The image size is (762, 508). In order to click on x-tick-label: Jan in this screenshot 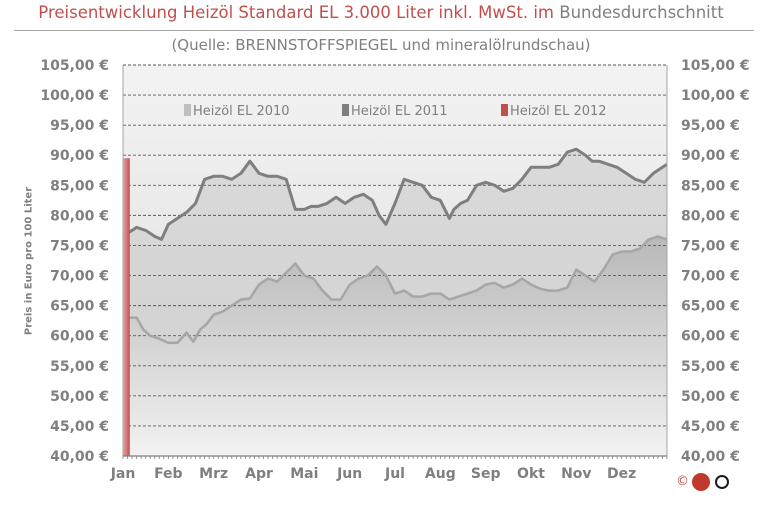, I will do `click(123, 474)`.